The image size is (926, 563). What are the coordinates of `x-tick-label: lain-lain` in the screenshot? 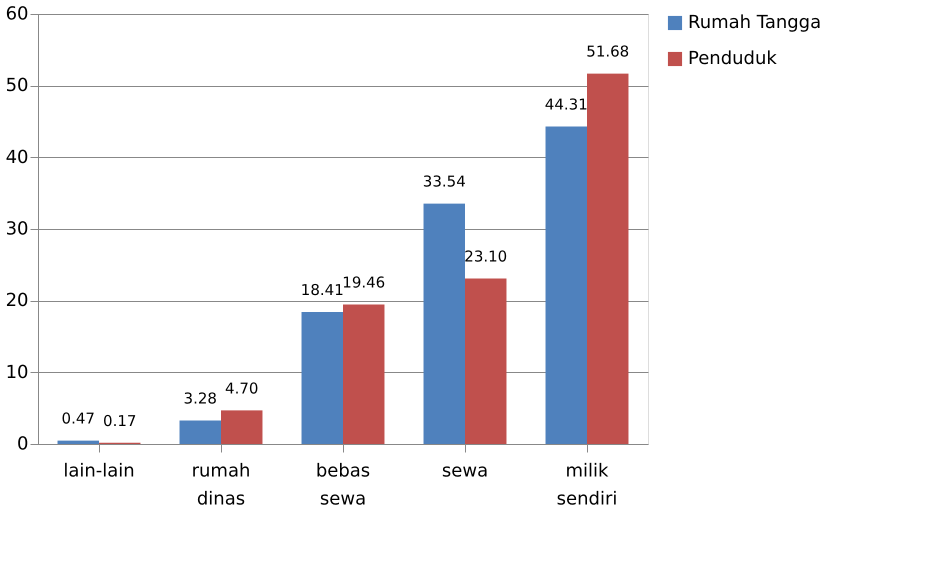 It's located at (99, 471).